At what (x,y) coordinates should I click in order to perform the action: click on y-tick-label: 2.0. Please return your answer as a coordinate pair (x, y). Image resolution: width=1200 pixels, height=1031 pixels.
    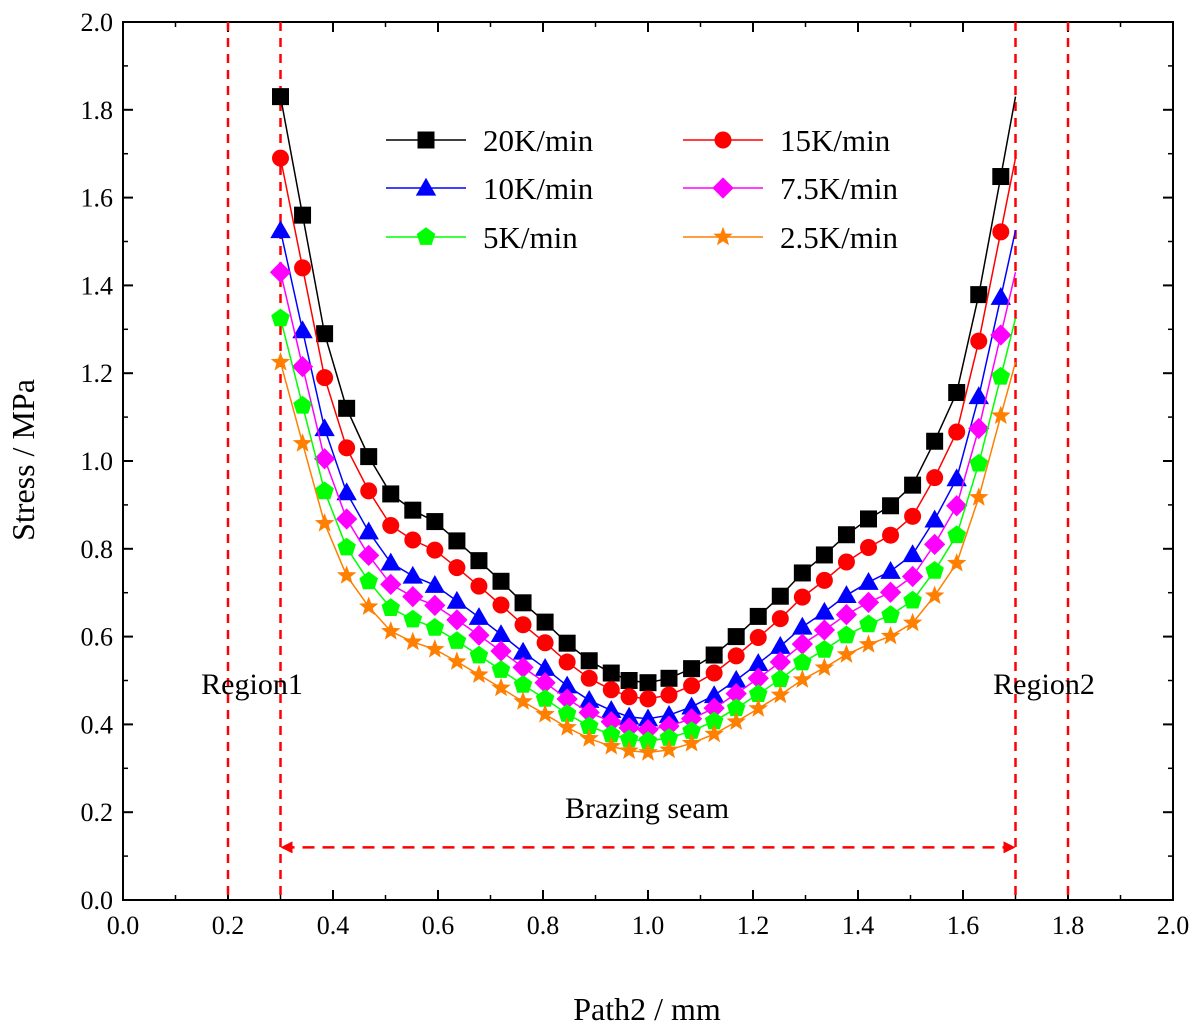
    Looking at the image, I should click on (97, 22).